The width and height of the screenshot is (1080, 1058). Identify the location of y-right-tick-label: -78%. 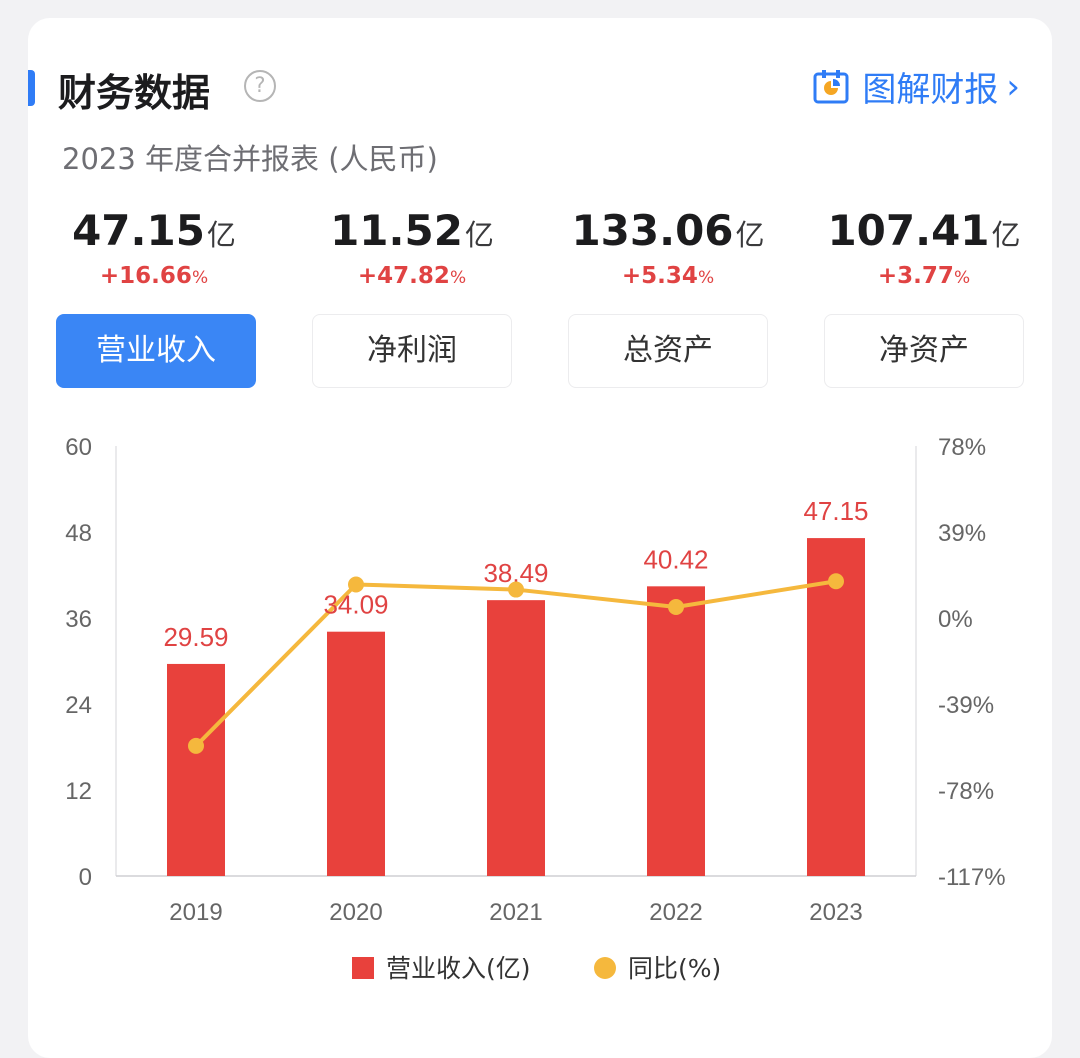
(966, 791).